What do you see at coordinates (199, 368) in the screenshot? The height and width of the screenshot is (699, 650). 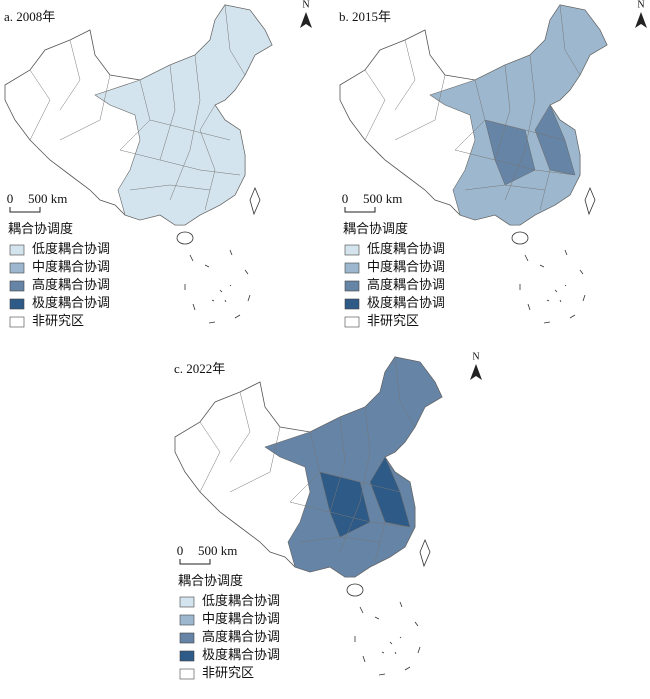 I see `panel-title: c. 2022年` at bounding box center [199, 368].